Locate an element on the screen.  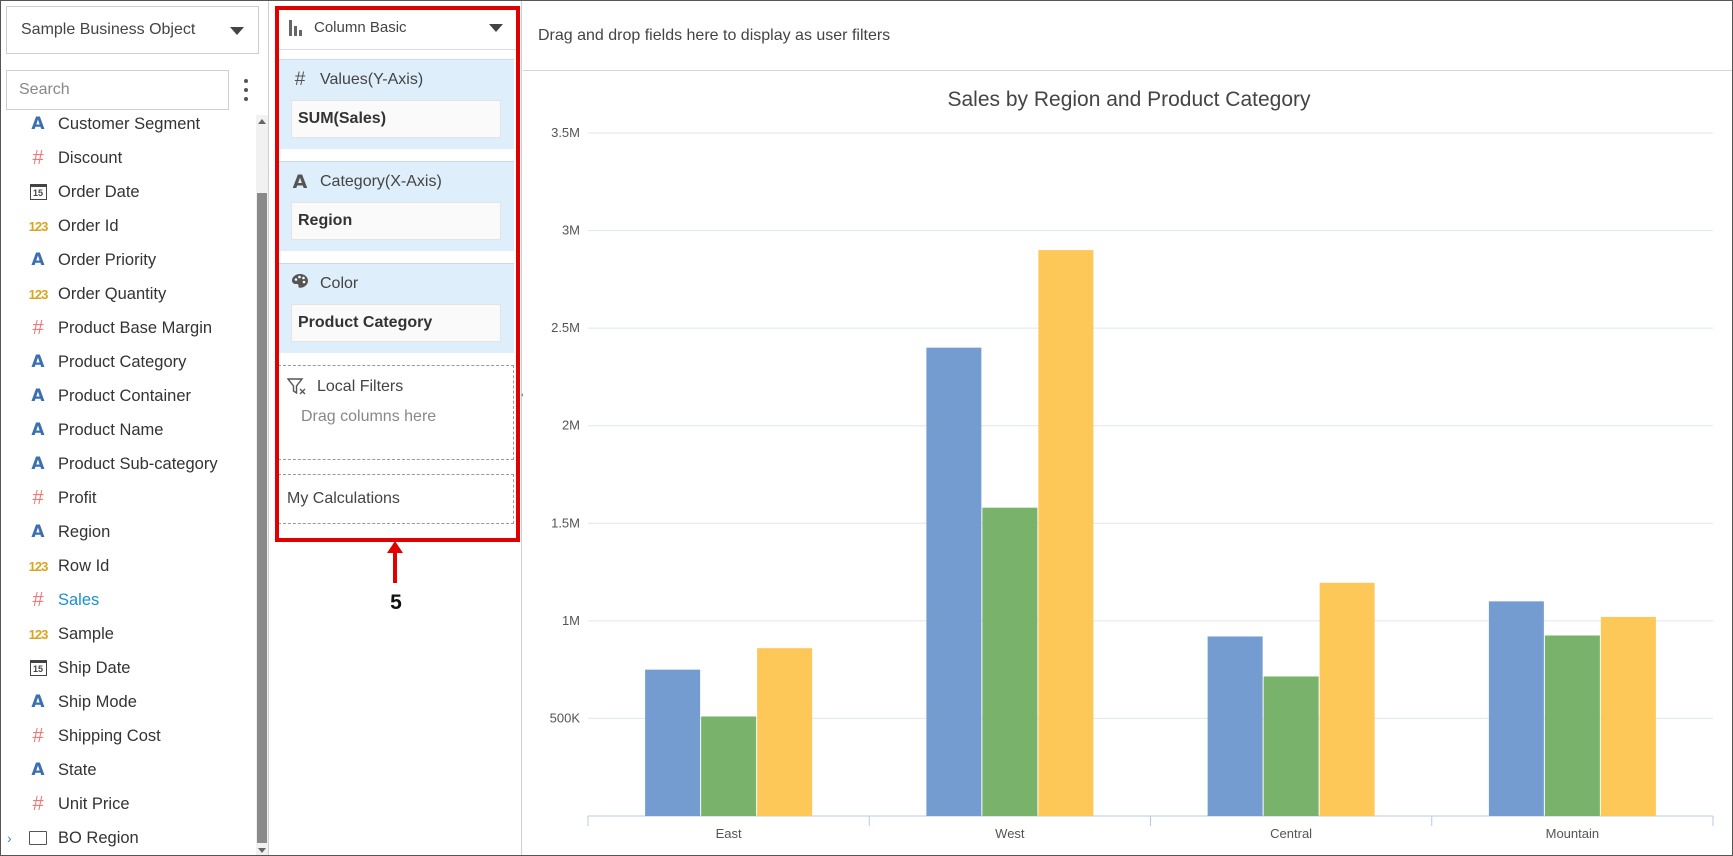
field-list-scrollbar is located at coordinates (262, 485).